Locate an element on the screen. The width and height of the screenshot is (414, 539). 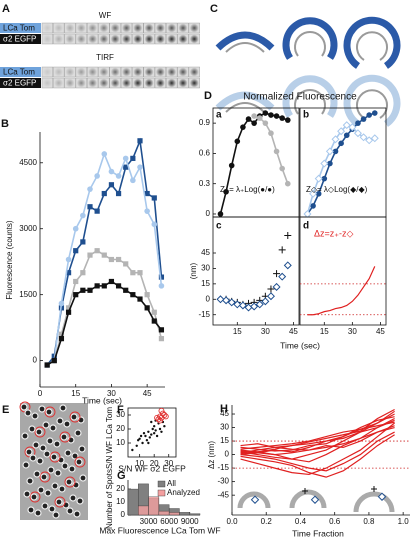
y-tick-label: 10 is located at coordinates (120, 501).